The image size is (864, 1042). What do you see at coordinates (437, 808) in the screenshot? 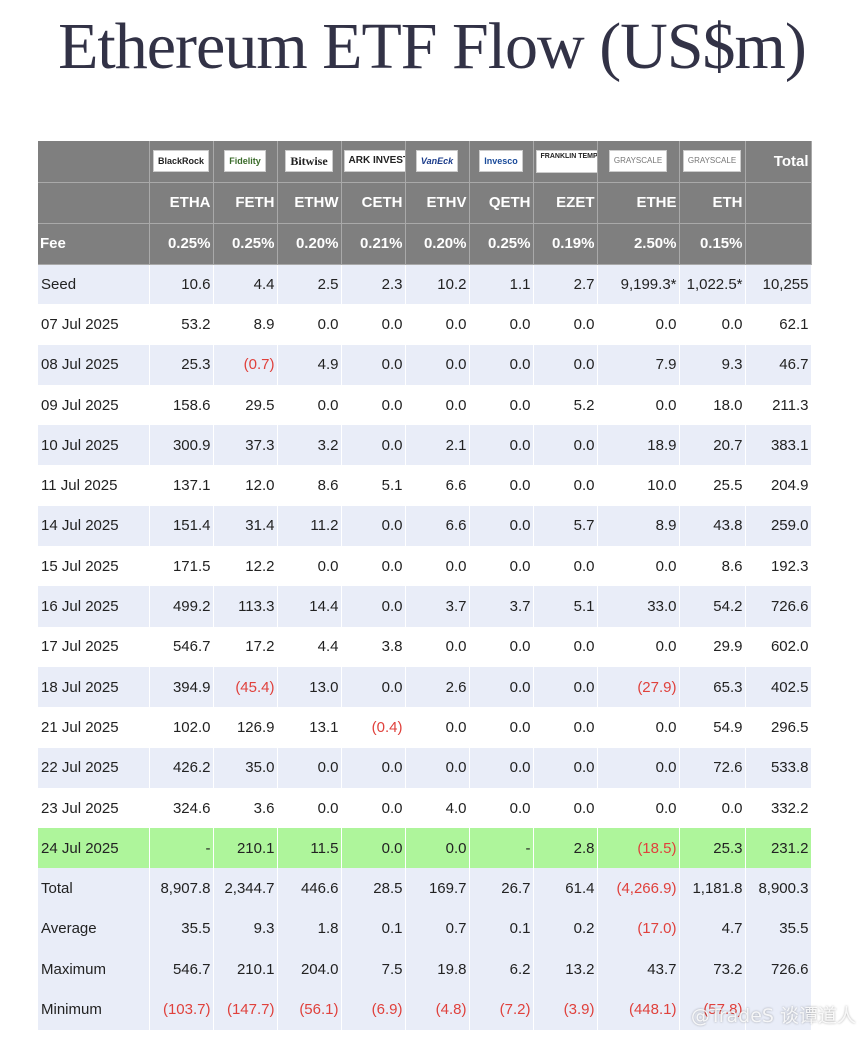
I see `table-cell: 4.0` at bounding box center [437, 808].